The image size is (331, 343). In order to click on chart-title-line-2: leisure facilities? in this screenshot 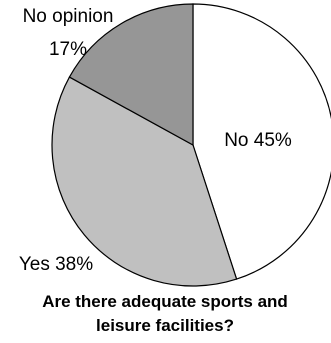, I will do `click(165, 325)`.